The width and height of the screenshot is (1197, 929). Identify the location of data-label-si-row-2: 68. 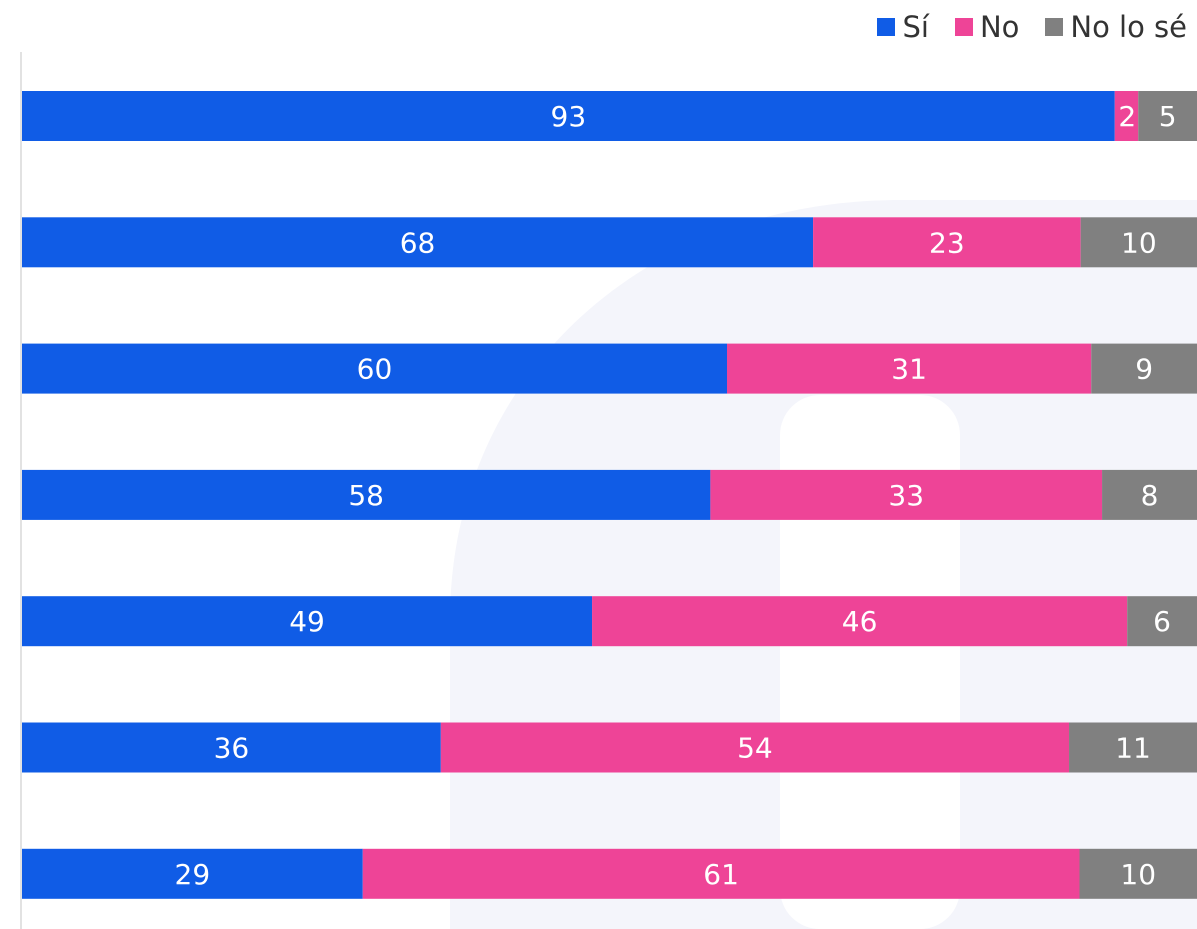
(418, 242).